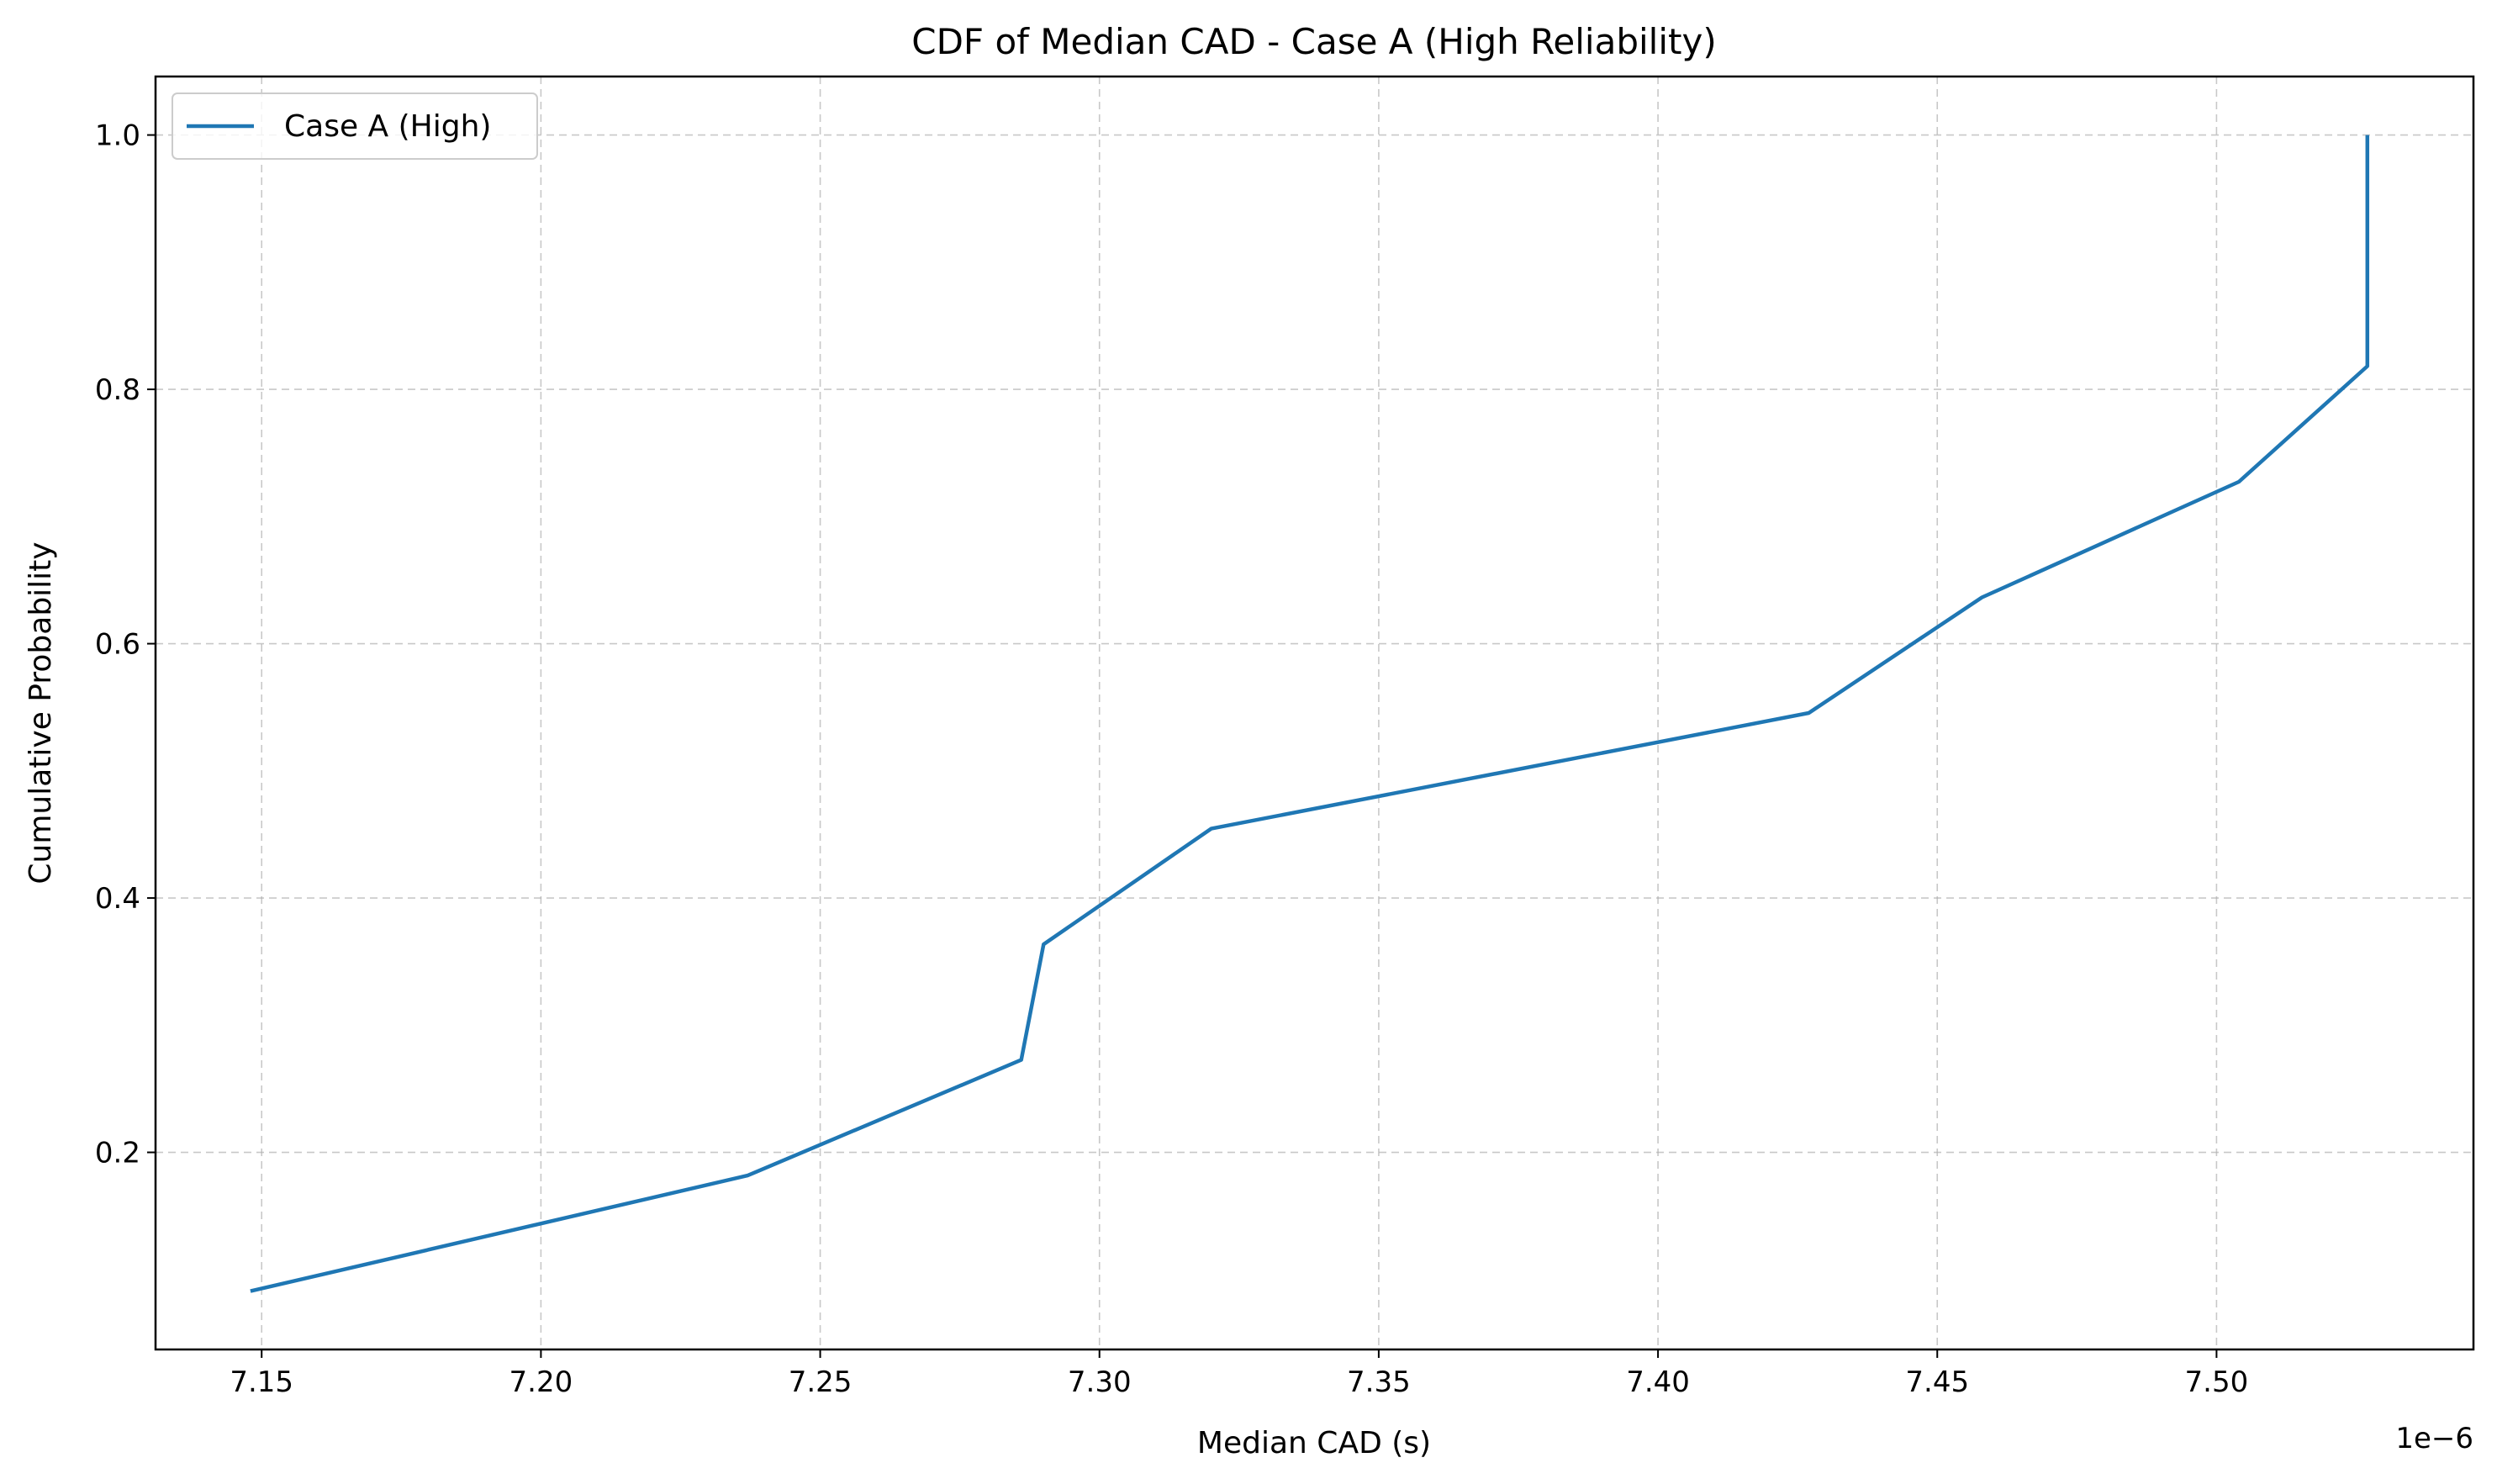 The image size is (2497, 1484). What do you see at coordinates (541, 1382) in the screenshot?
I see `x-tick-label: 7.20` at bounding box center [541, 1382].